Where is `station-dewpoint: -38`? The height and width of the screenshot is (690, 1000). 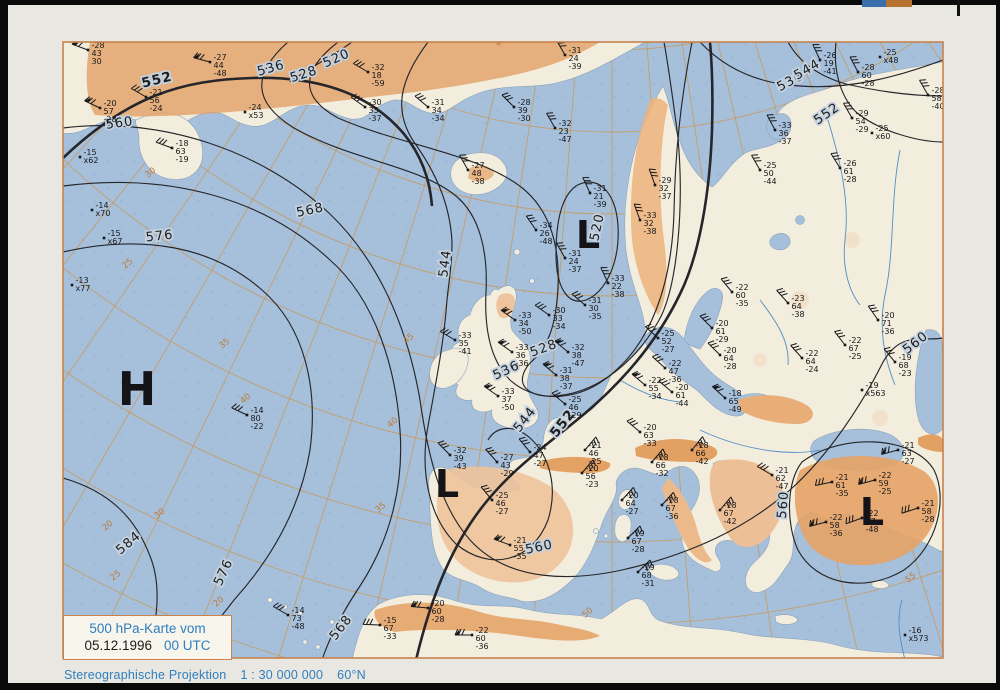
station-dewpoint: -38 is located at coordinates (478, 181).